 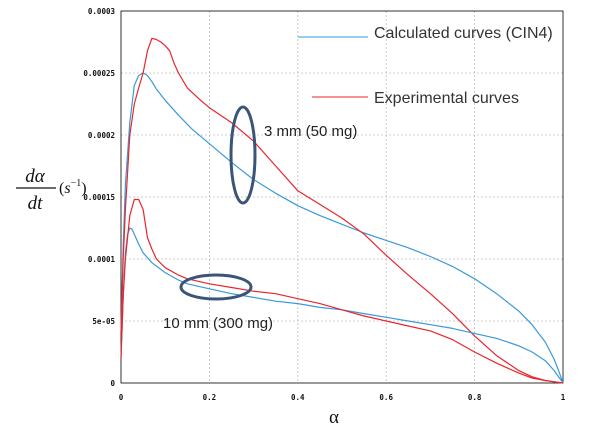 What do you see at coordinates (210, 397) in the screenshot?
I see `x-tick-label: 0.2` at bounding box center [210, 397].